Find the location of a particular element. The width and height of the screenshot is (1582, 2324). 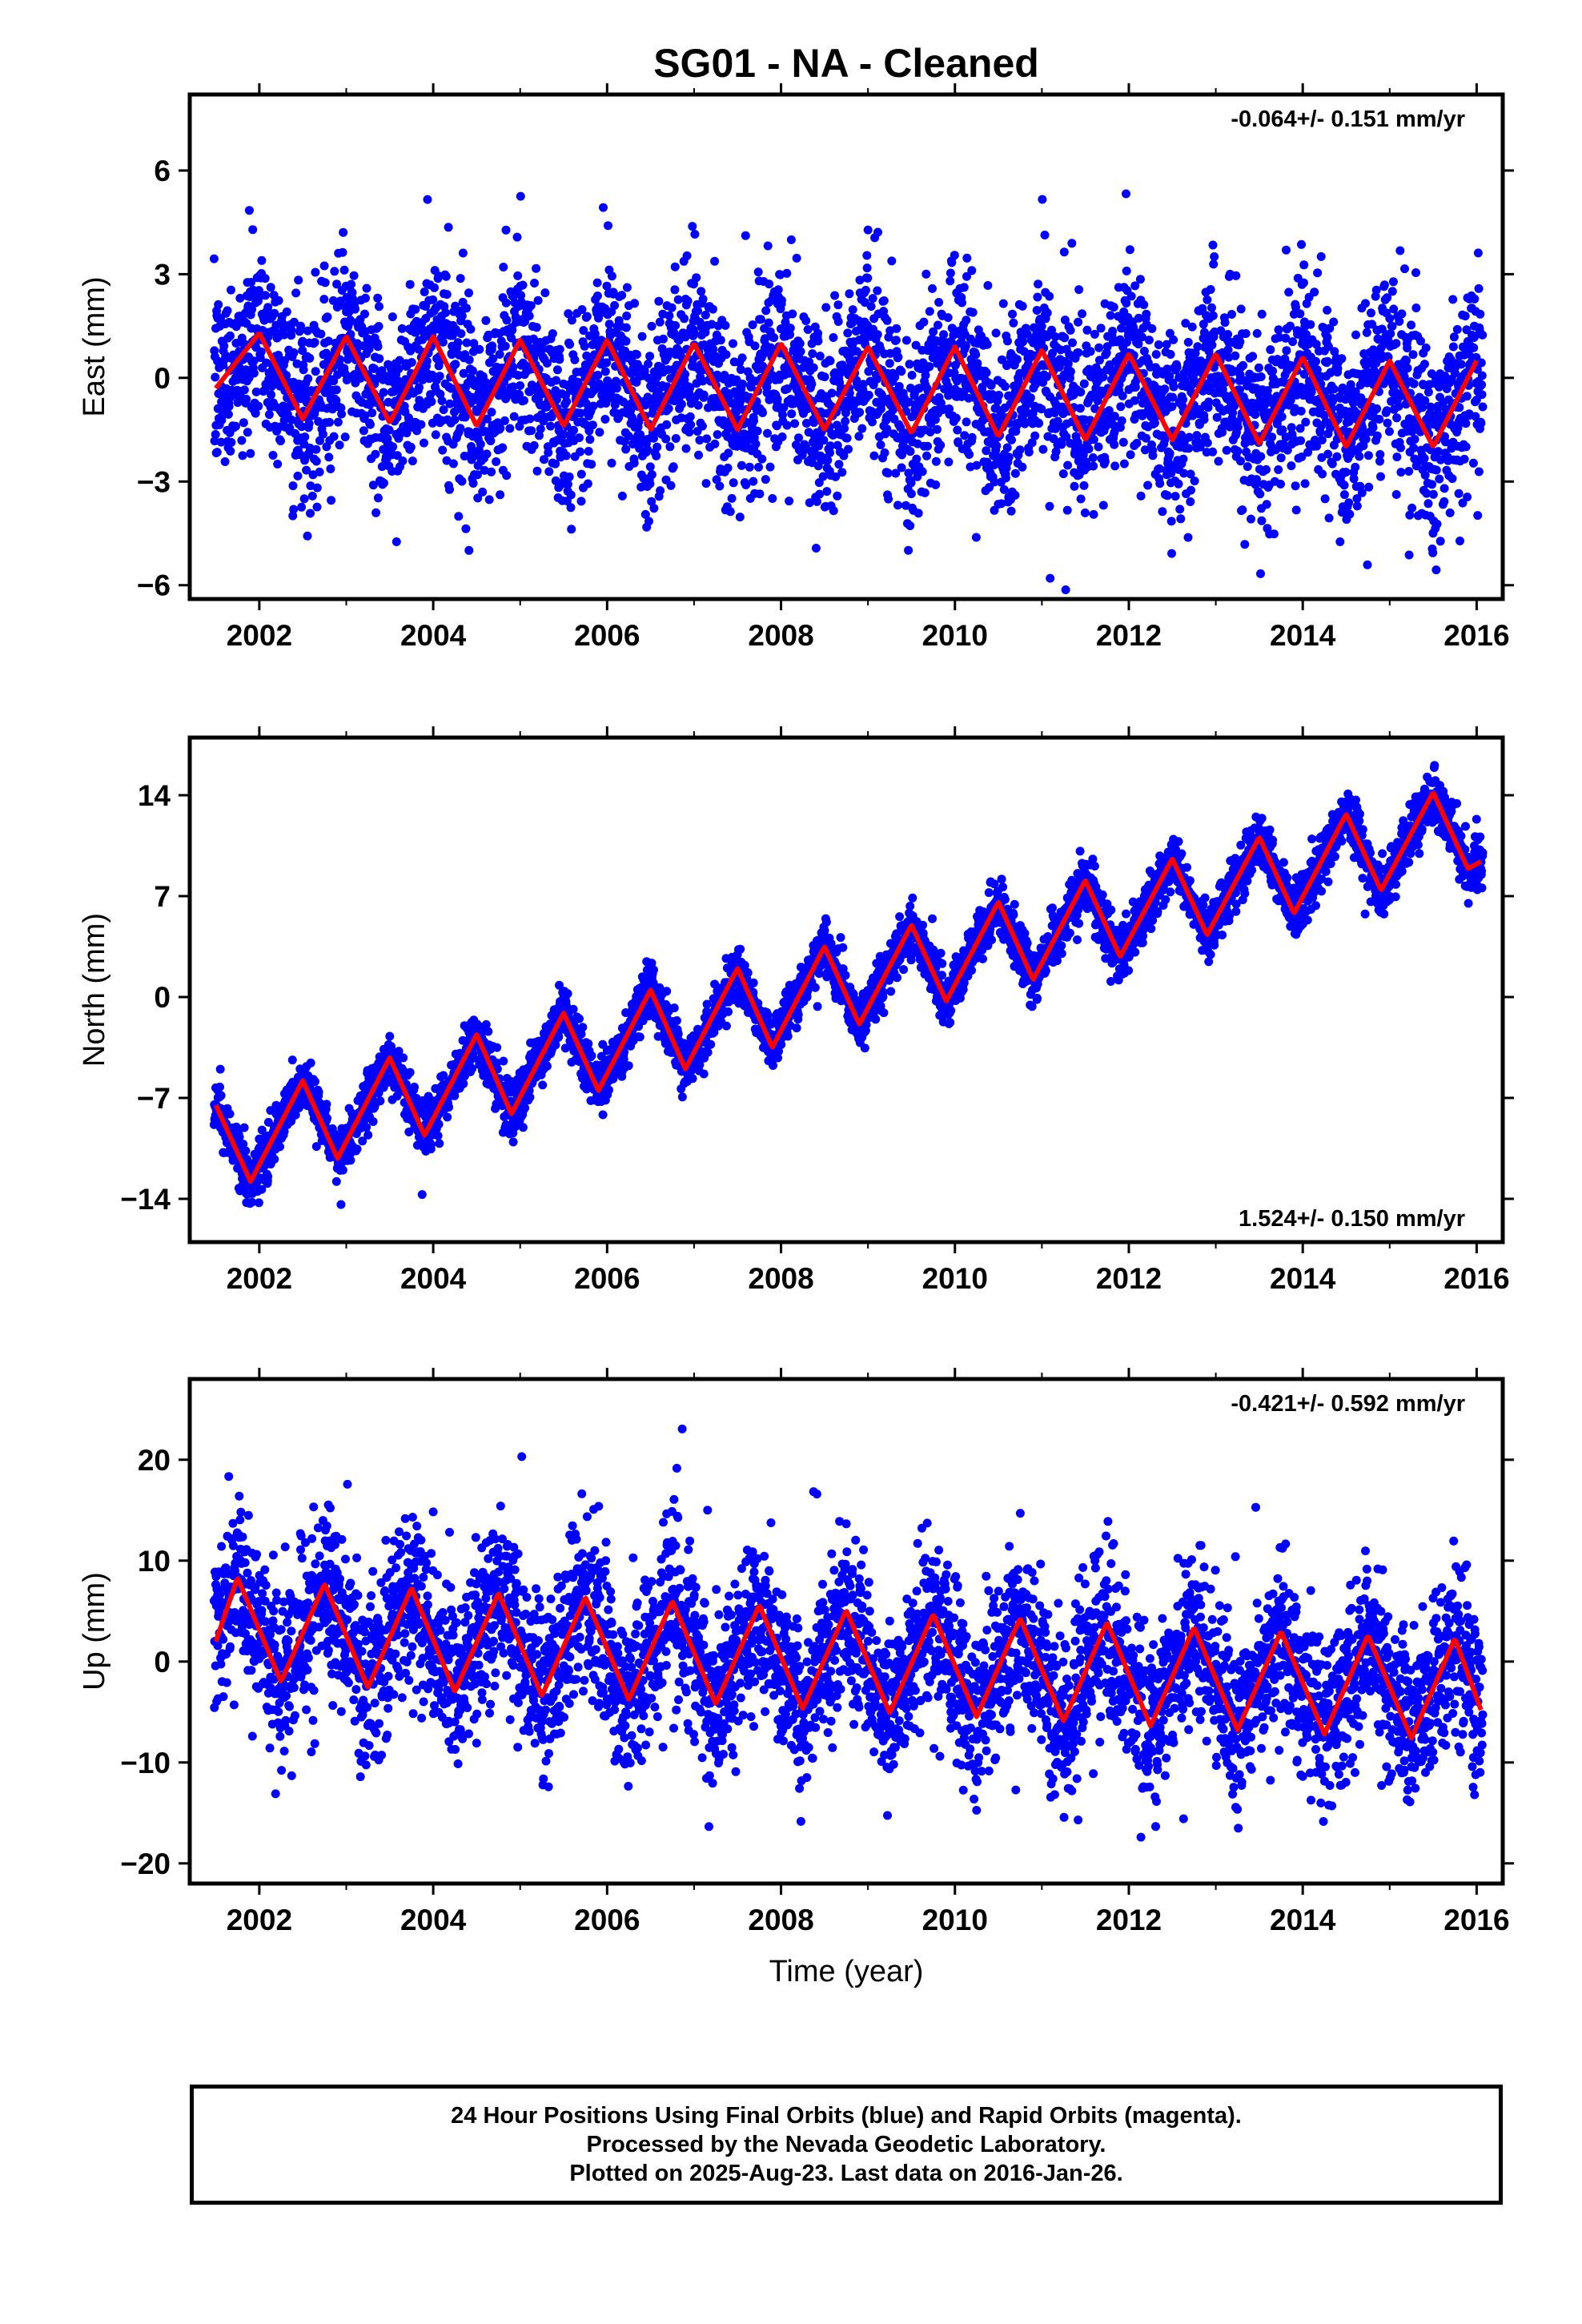

east-rate-annotation: -0.064+/- 0.151 mm/yr is located at coordinates (1348, 119).